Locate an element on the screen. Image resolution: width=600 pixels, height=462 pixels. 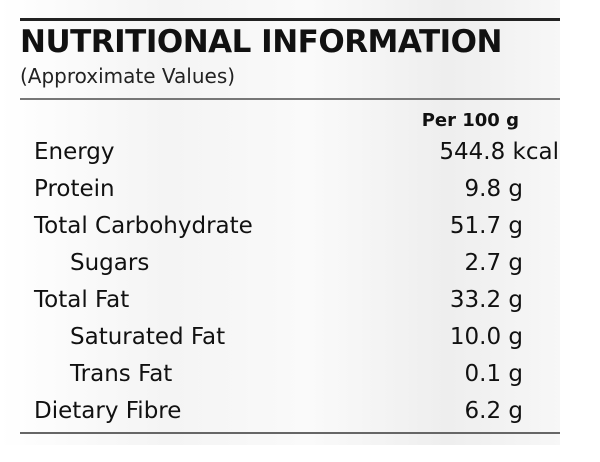
nutrient-row-total-carbohydrate: Total Carbohydrate 51.7 g is located at coordinates (300, 229).